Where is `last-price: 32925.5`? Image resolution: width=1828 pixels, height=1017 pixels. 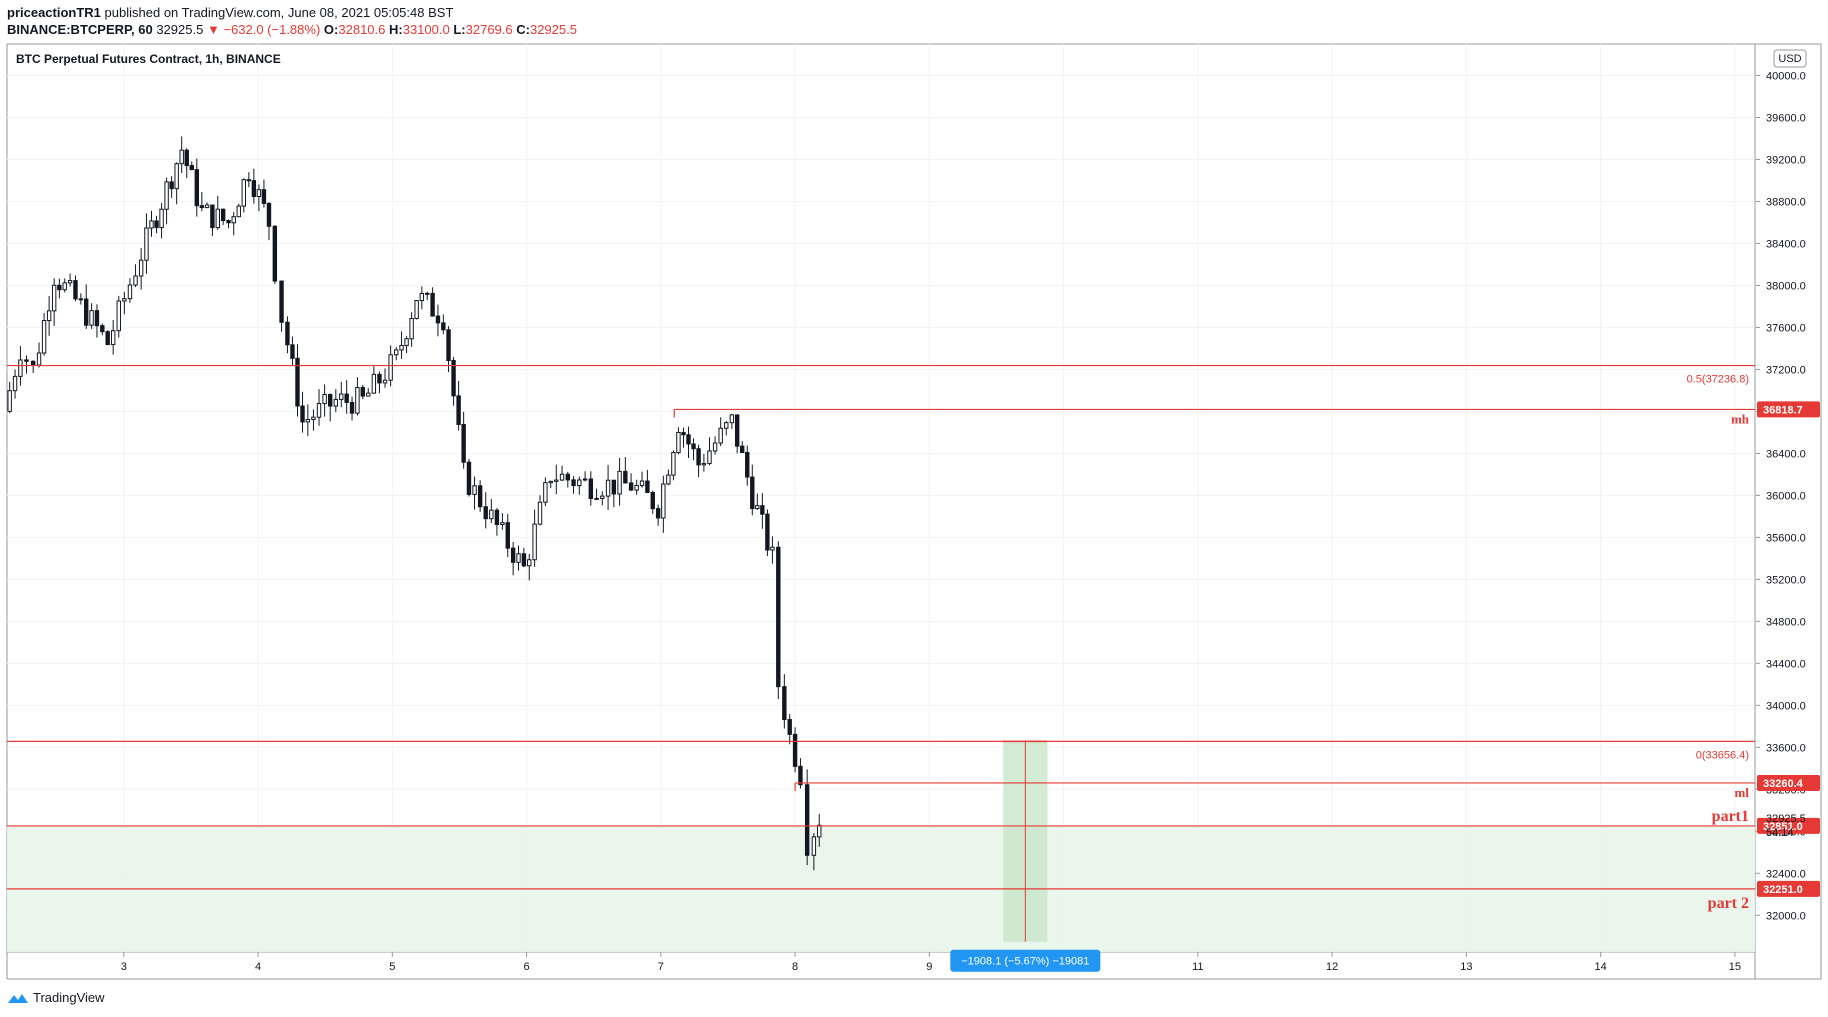
last-price: 32925.5 is located at coordinates (180, 29).